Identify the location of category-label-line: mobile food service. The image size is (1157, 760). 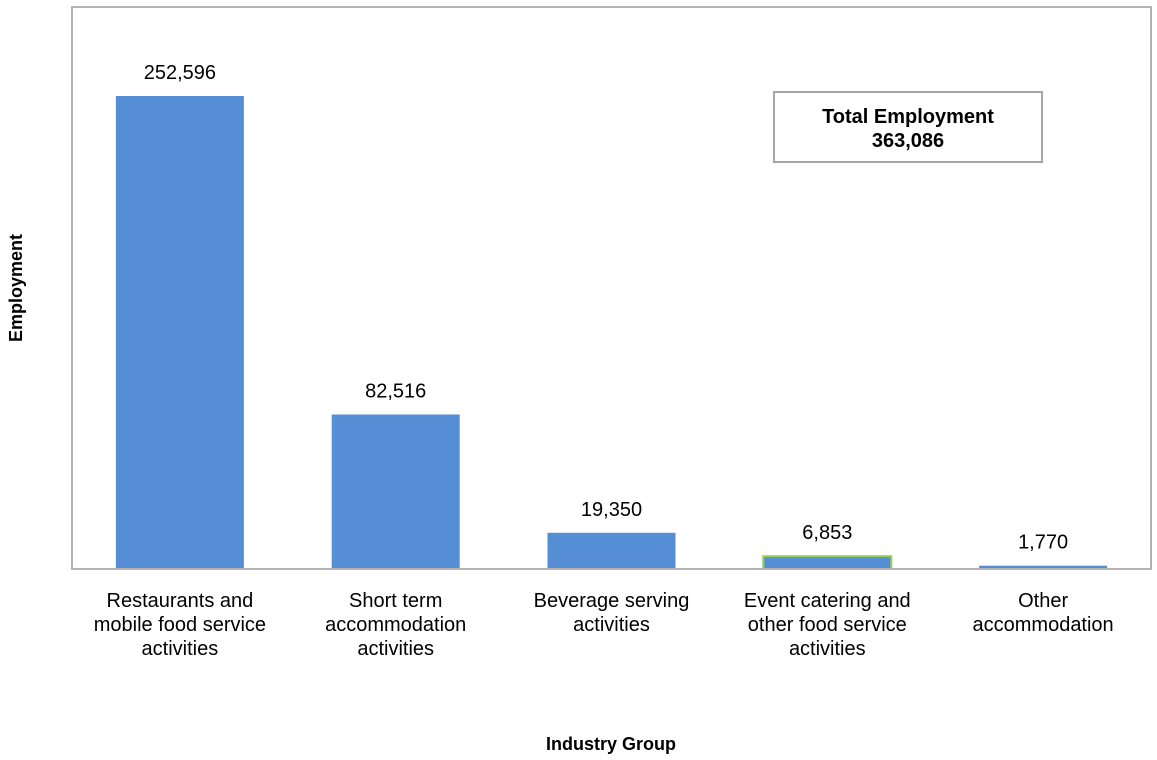
(180, 625).